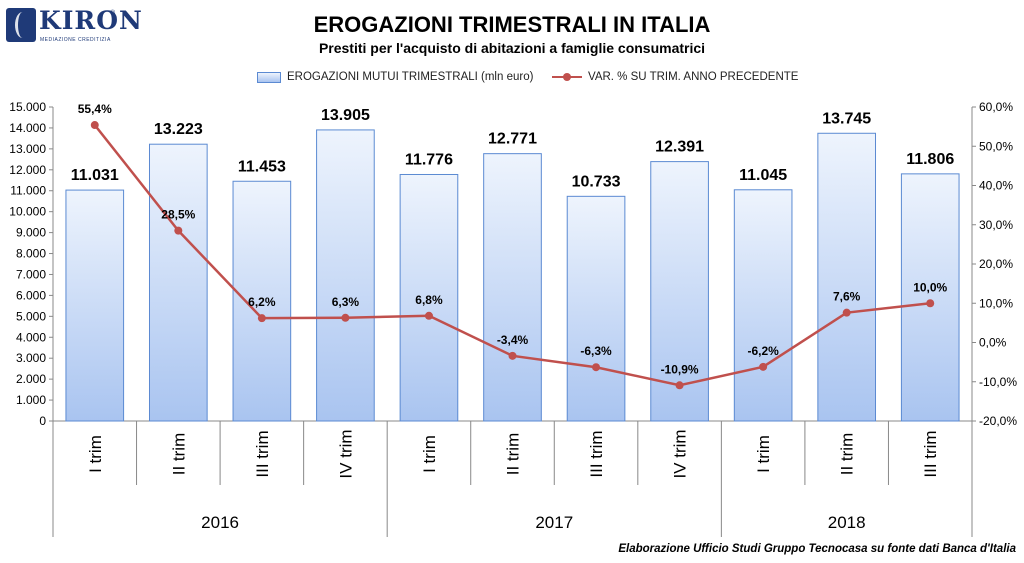 The height and width of the screenshot is (563, 1024). I want to click on right-tick-label: 40,0%, so click(996, 186).